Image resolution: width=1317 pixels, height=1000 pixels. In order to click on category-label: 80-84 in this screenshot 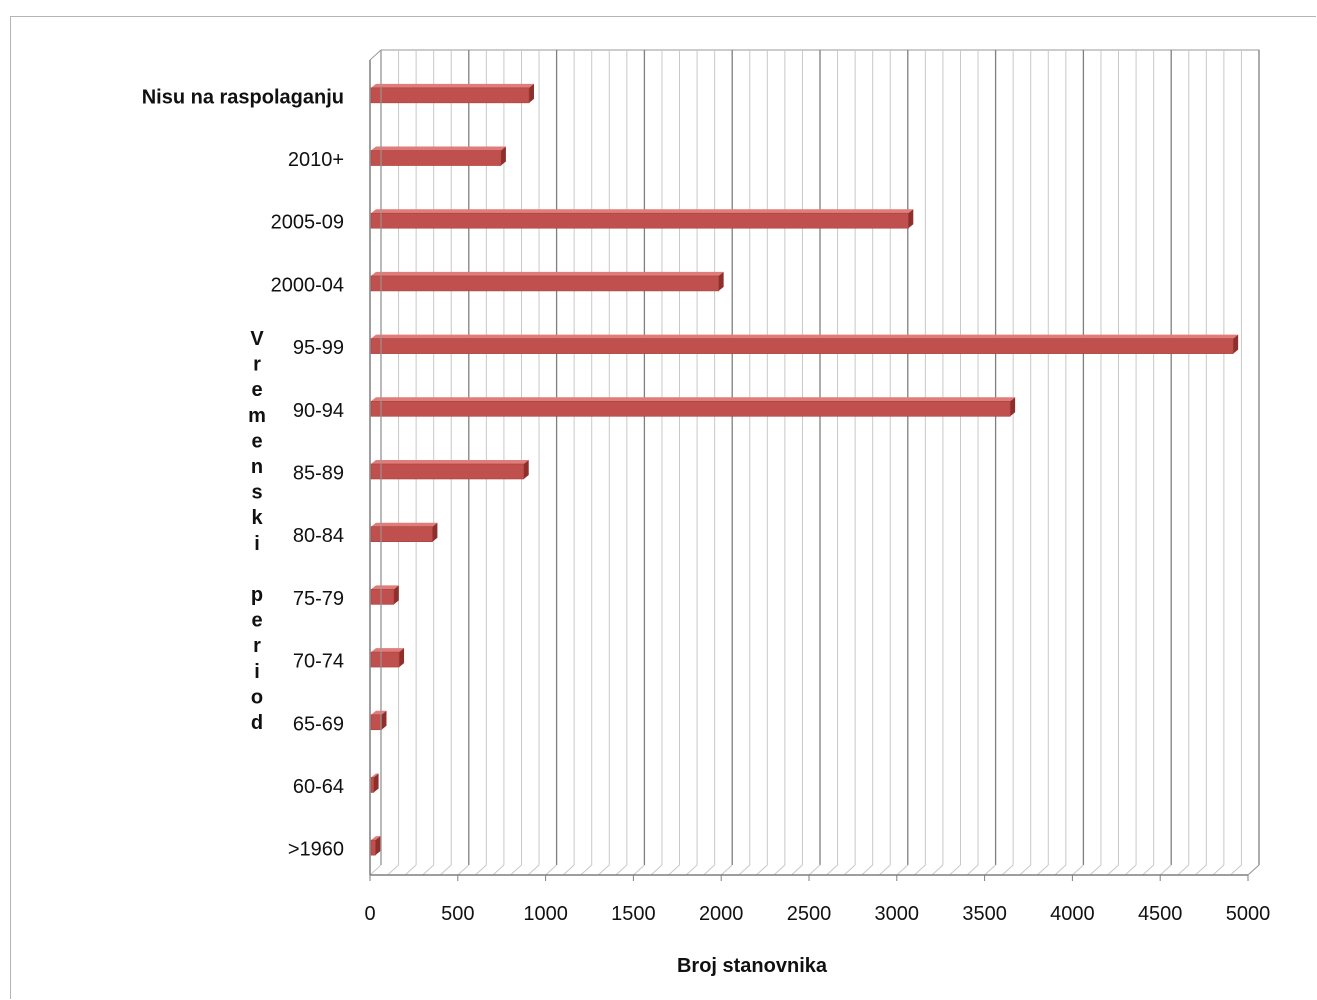, I will do `click(318, 536)`.